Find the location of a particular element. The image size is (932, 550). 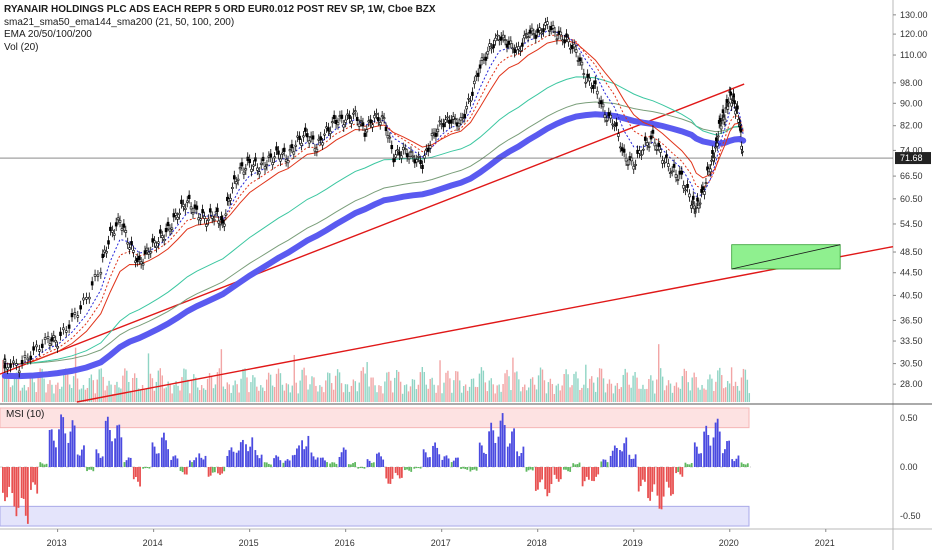

x-tick-label: 2015 is located at coordinates (249, 543).